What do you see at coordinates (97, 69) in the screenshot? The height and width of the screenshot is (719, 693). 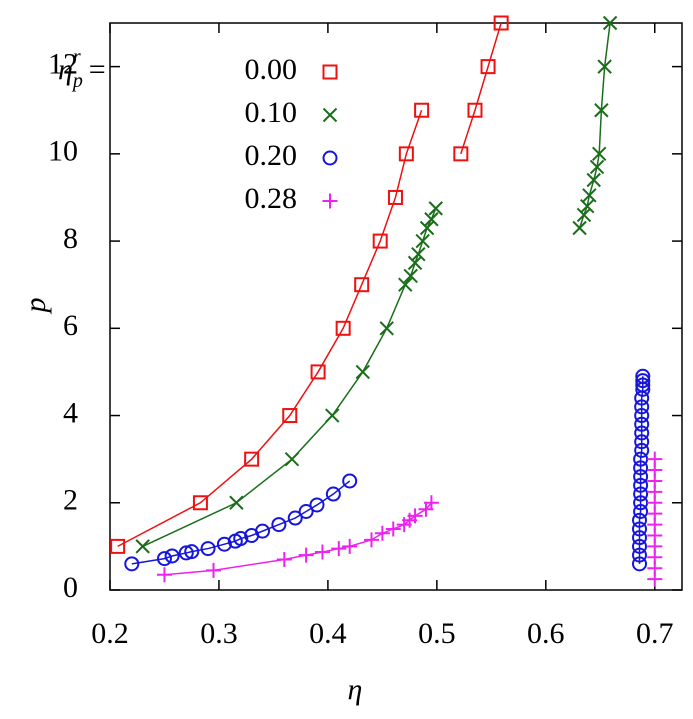 I see `legend-relation: =` at bounding box center [97, 69].